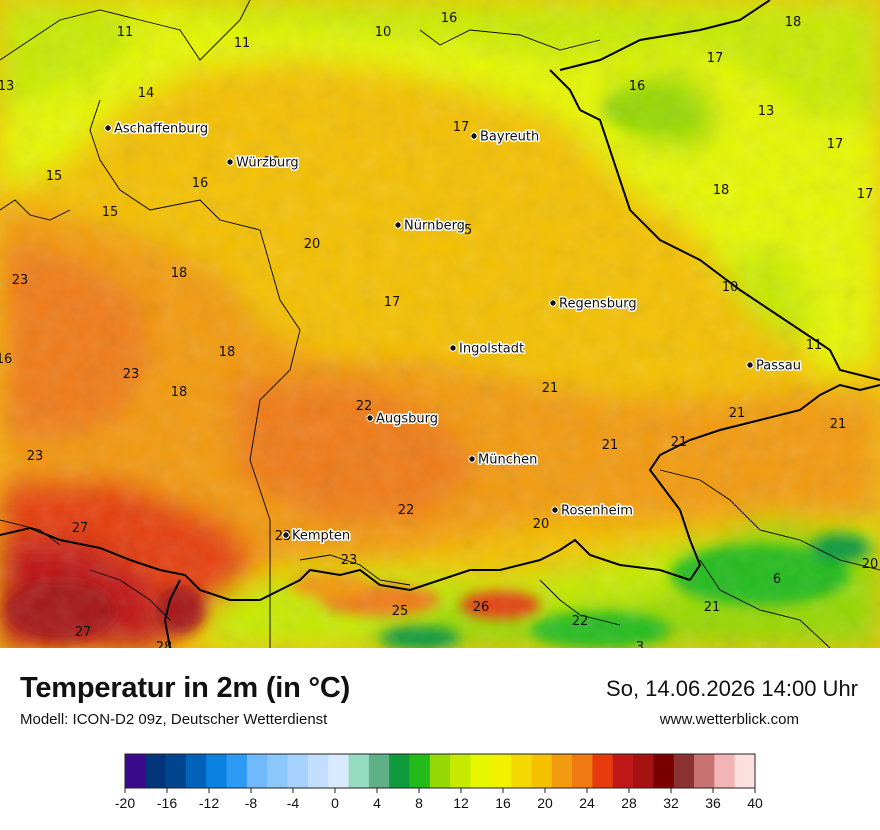  I want to click on temperature-label: 26, so click(481, 607).